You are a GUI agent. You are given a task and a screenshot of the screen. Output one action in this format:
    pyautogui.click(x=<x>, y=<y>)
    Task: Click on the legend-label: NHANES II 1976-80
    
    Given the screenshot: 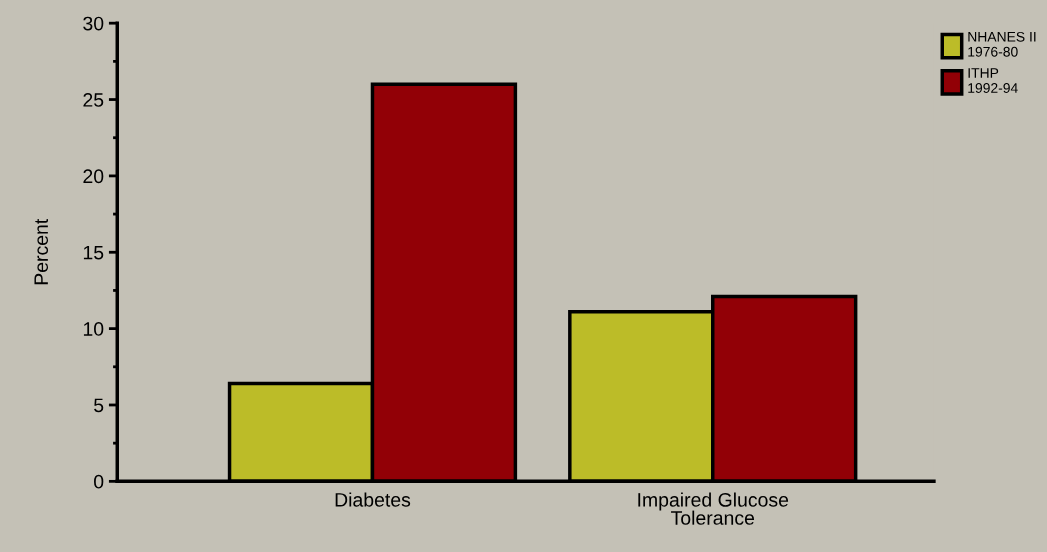 What is the action you would take?
    pyautogui.click(x=1002, y=44)
    